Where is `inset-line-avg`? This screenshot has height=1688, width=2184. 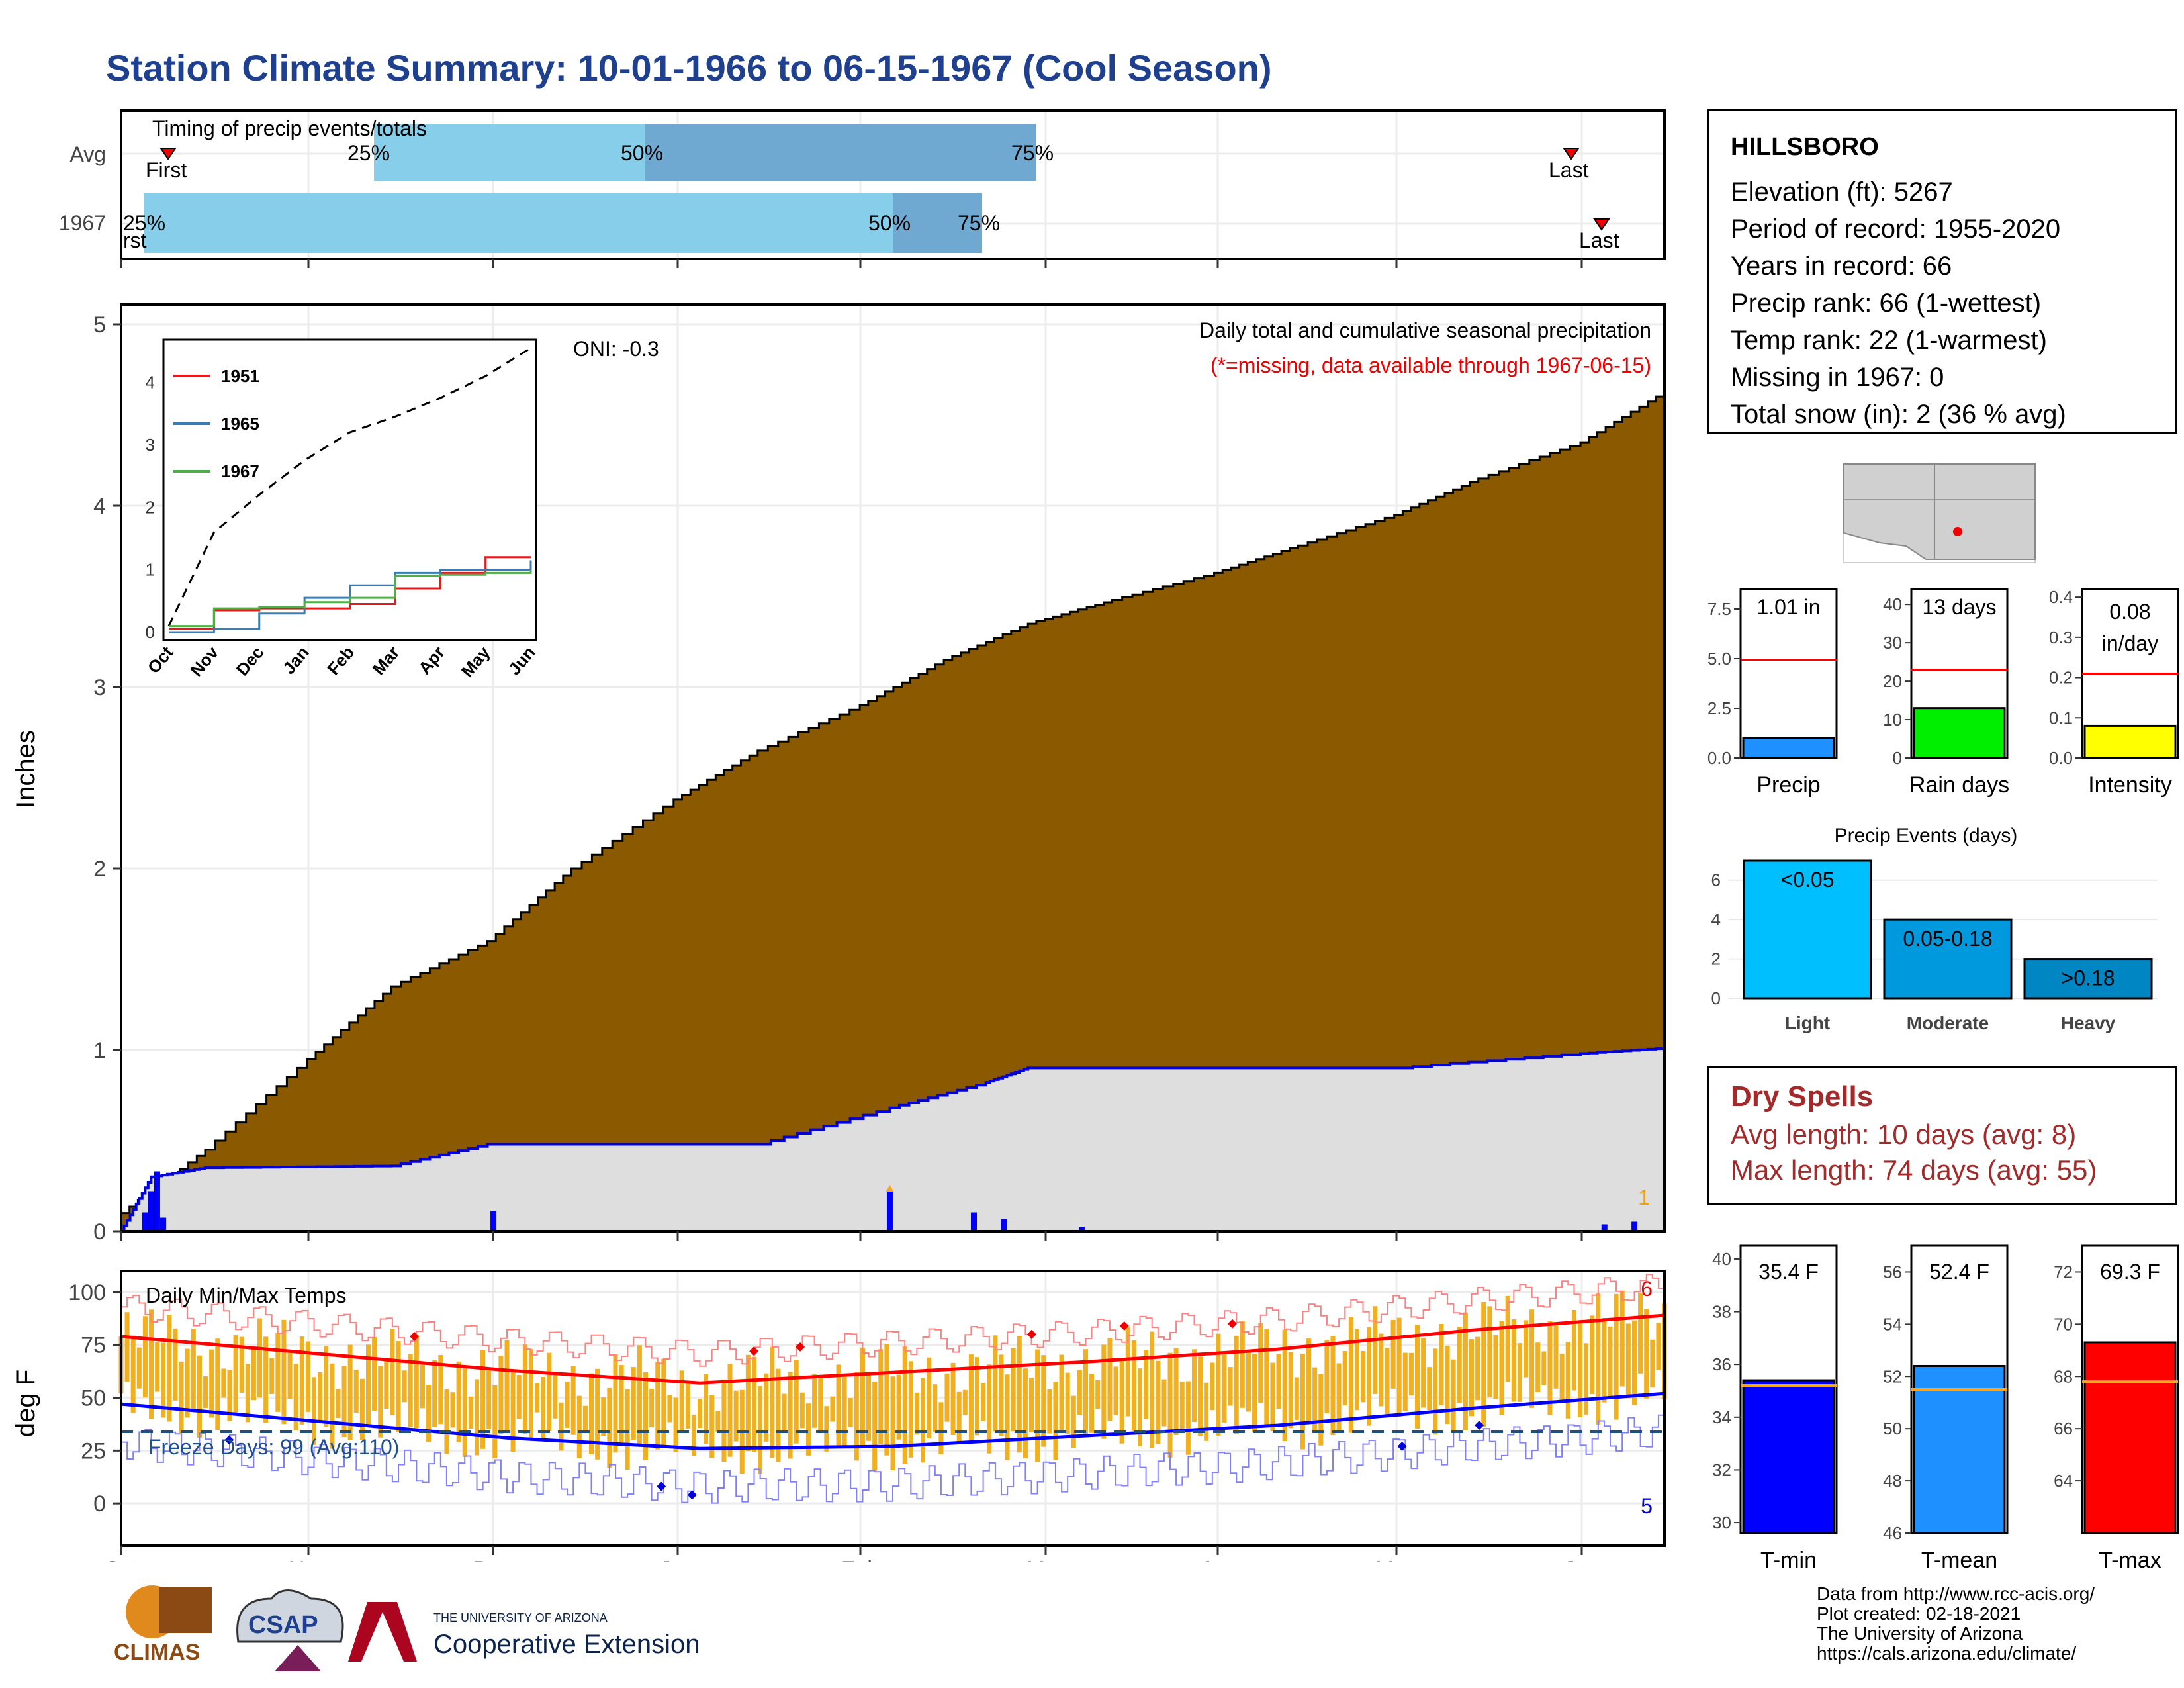 inset-line-avg is located at coordinates (349, 487).